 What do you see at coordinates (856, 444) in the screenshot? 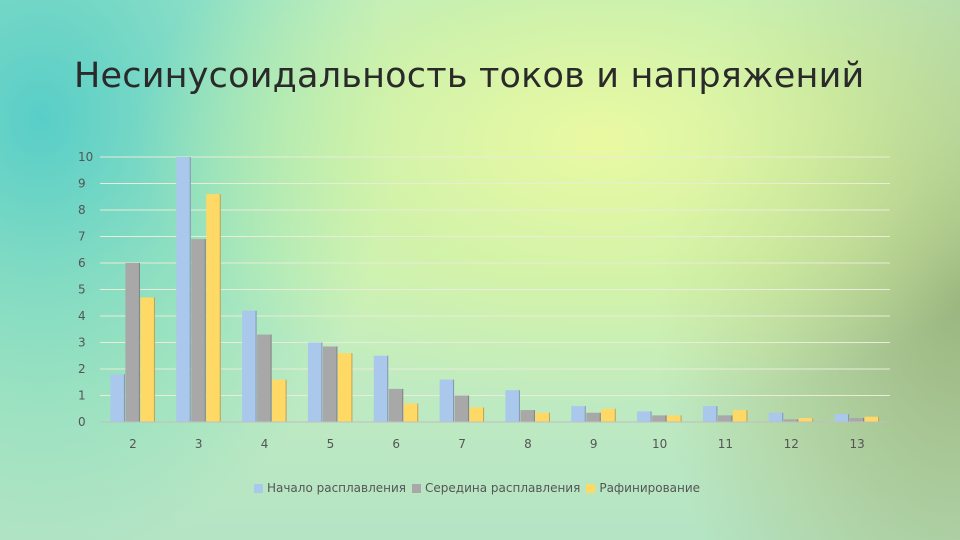
I see `x-tick-label: 13` at bounding box center [856, 444].